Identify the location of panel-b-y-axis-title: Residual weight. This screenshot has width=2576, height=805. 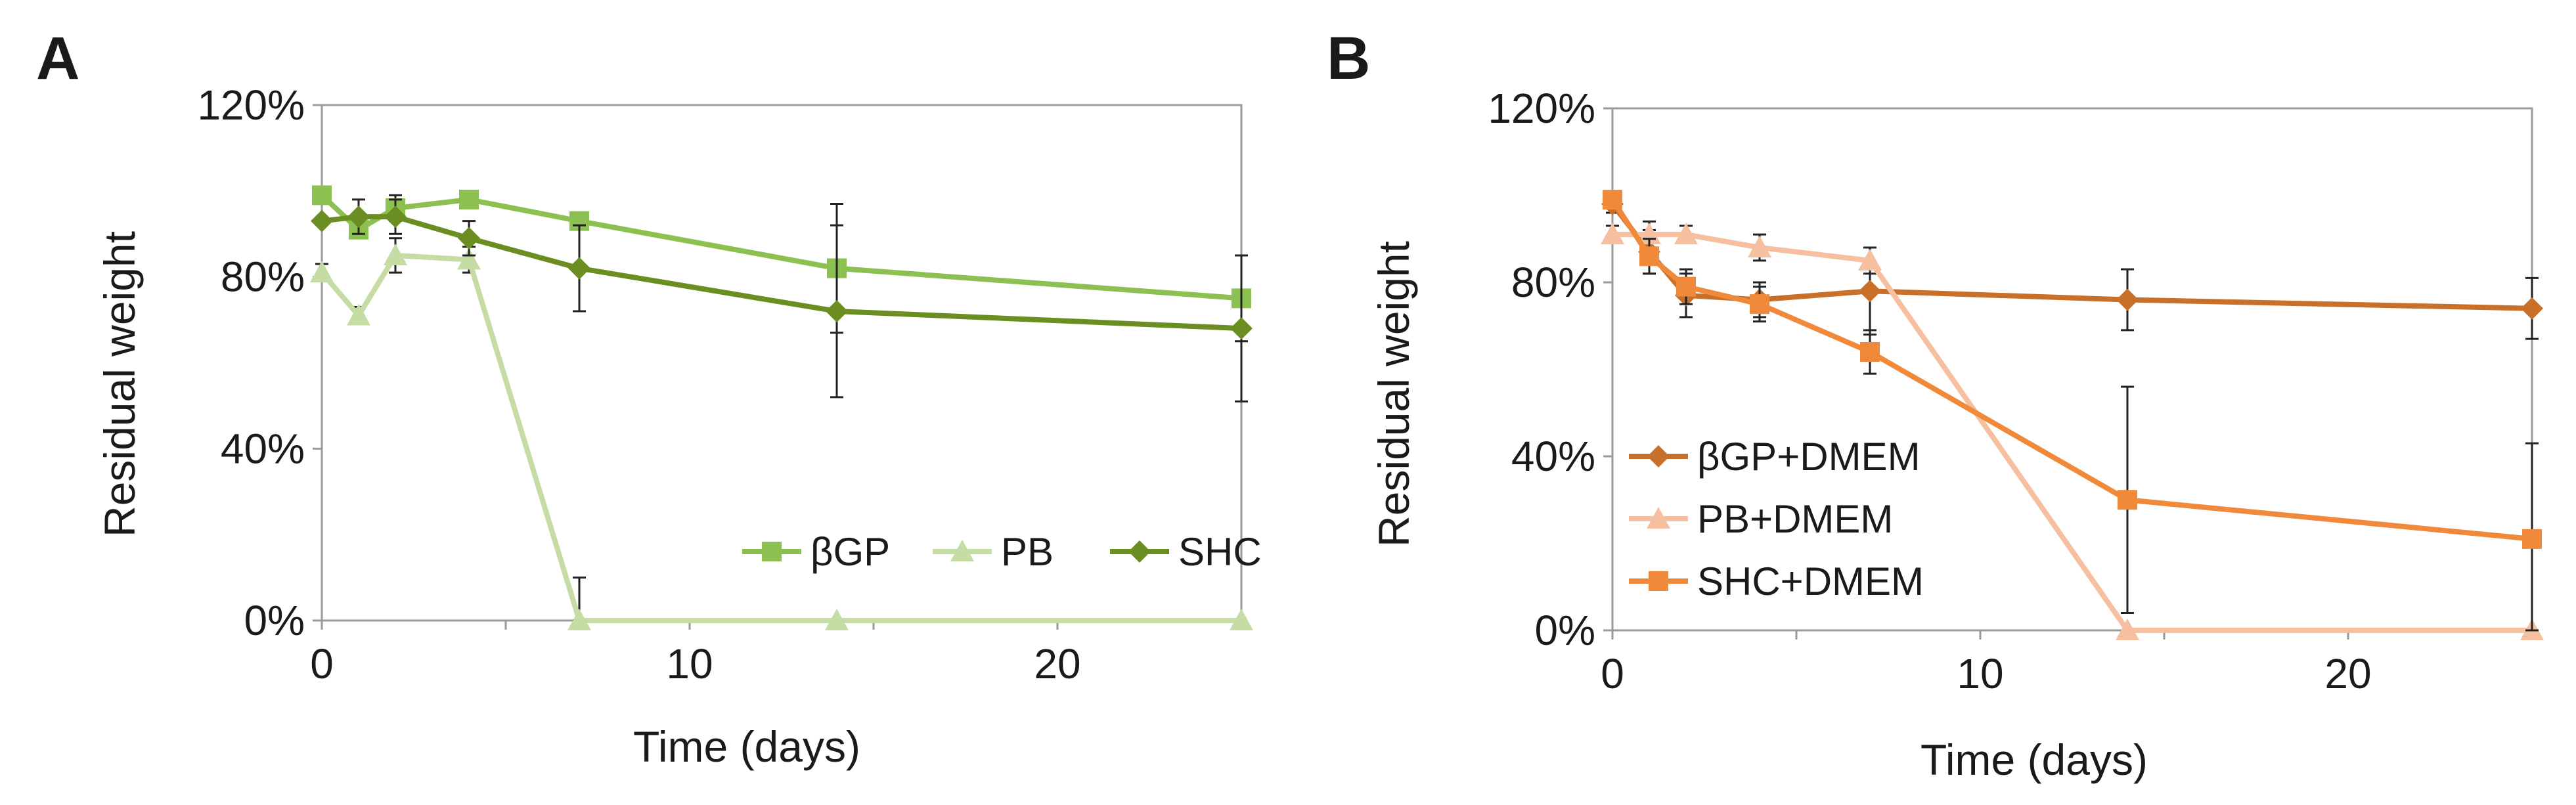
(1393, 394).